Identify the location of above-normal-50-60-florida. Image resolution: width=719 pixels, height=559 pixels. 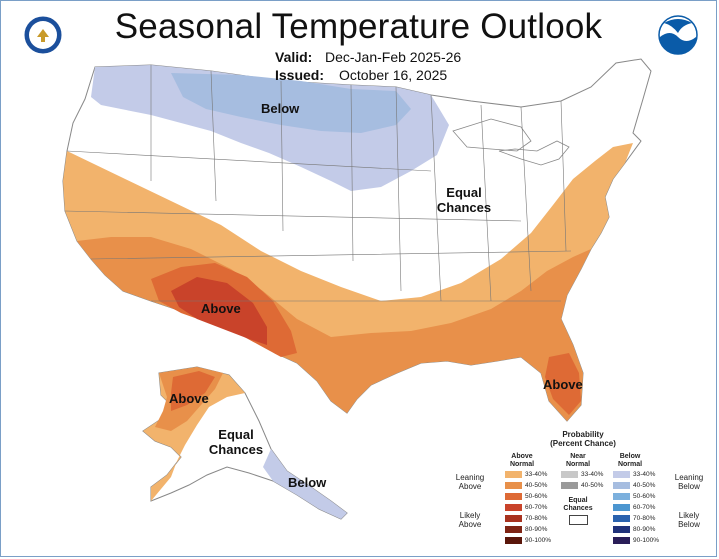
(563, 384).